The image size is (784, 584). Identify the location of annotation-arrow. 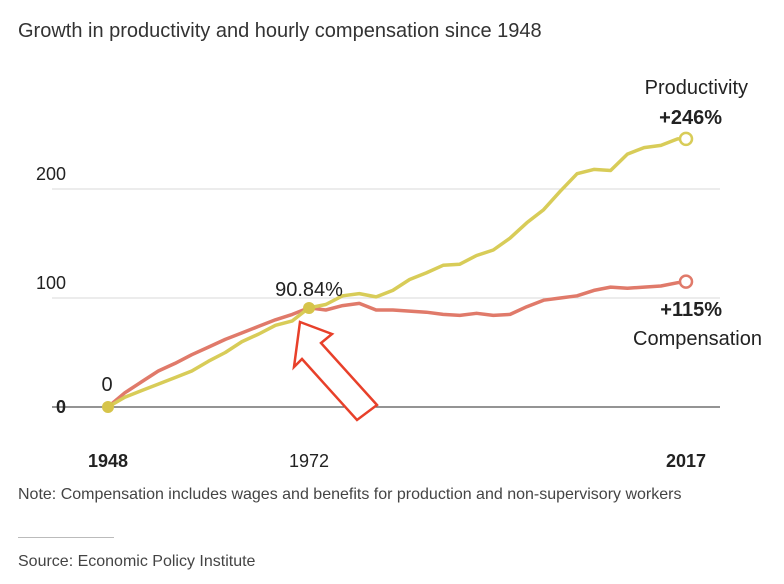
(335, 371).